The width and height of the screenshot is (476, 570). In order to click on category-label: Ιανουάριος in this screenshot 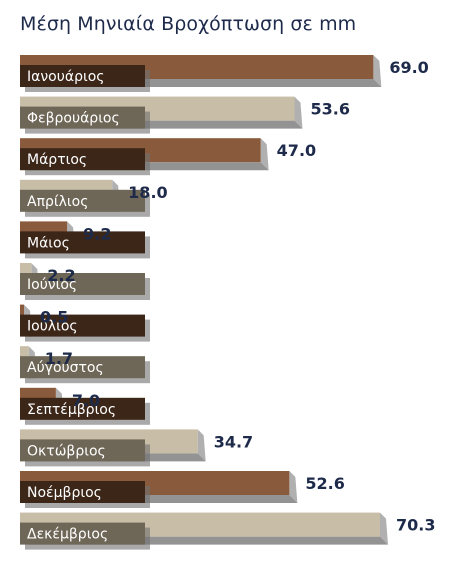, I will do `click(65, 77)`.